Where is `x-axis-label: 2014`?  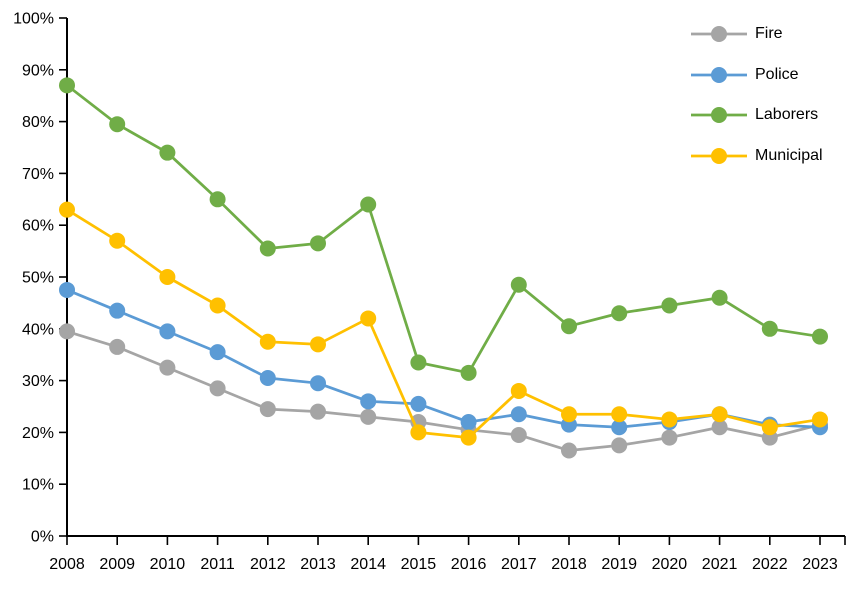
x-axis-label: 2014 is located at coordinates (368, 564).